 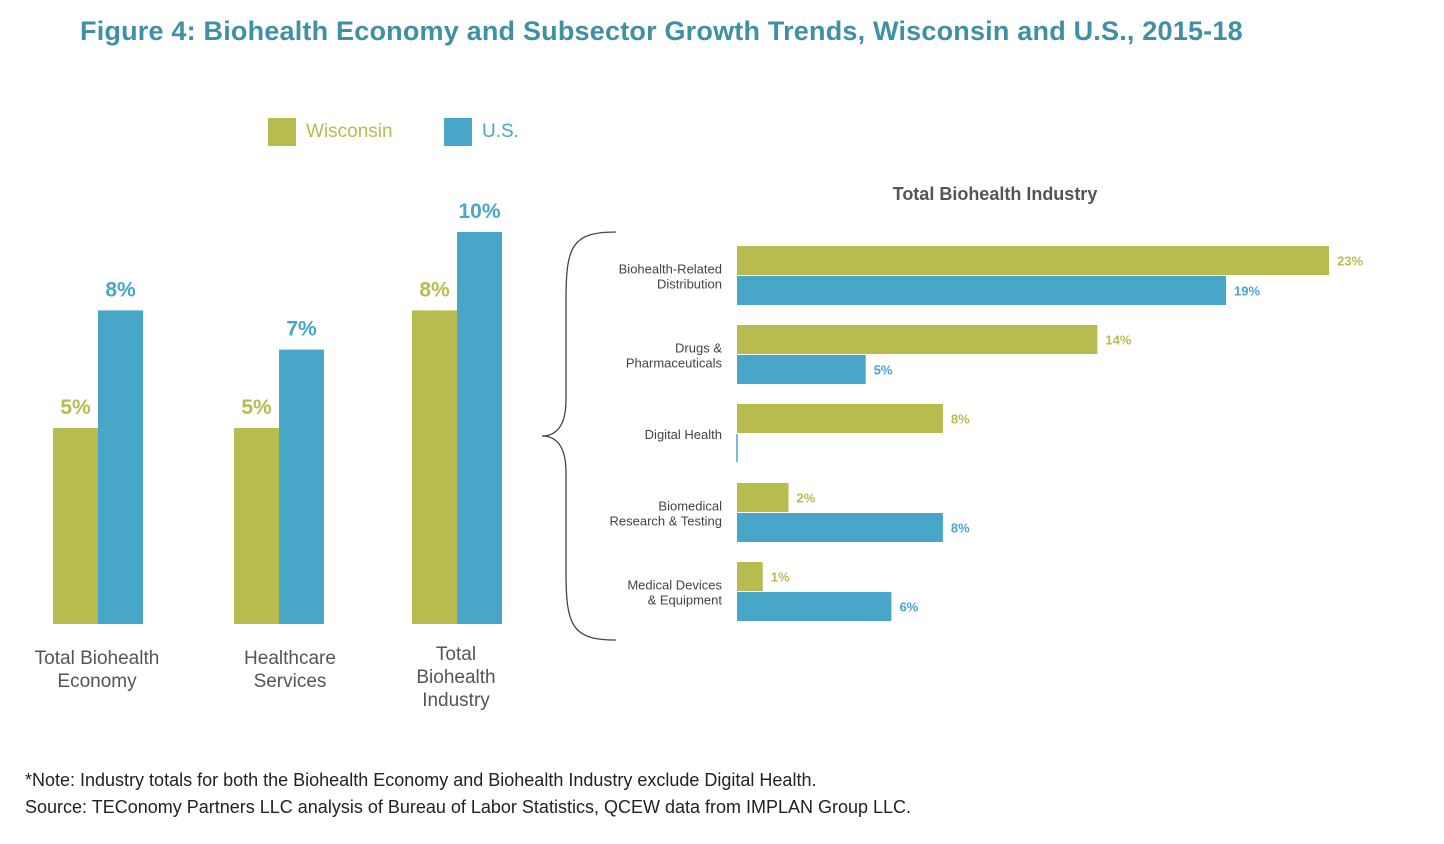 What do you see at coordinates (780, 577) in the screenshot?
I see `hbar-label-wisconsin-4: 1%` at bounding box center [780, 577].